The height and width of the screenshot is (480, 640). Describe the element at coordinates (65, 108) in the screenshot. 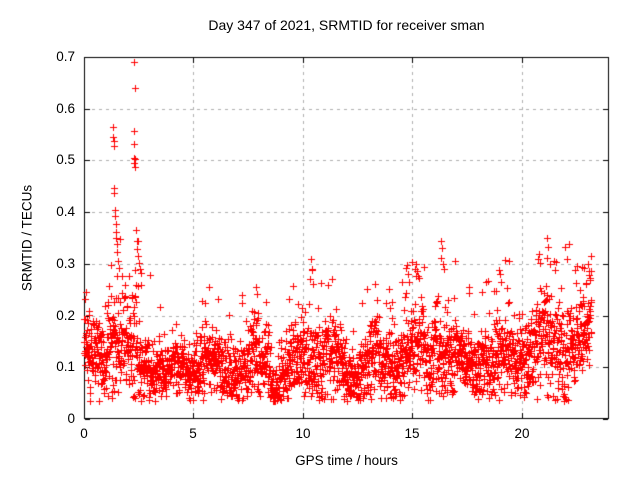

I see `y-tick-label: 0.6` at that location.